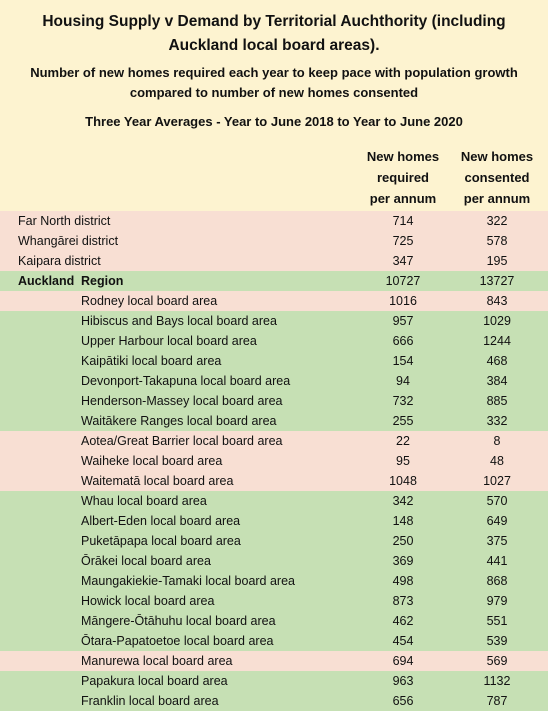 This screenshot has width=548, height=711. What do you see at coordinates (497, 198) in the screenshot?
I see `column-header-consented-line: per annum` at bounding box center [497, 198].